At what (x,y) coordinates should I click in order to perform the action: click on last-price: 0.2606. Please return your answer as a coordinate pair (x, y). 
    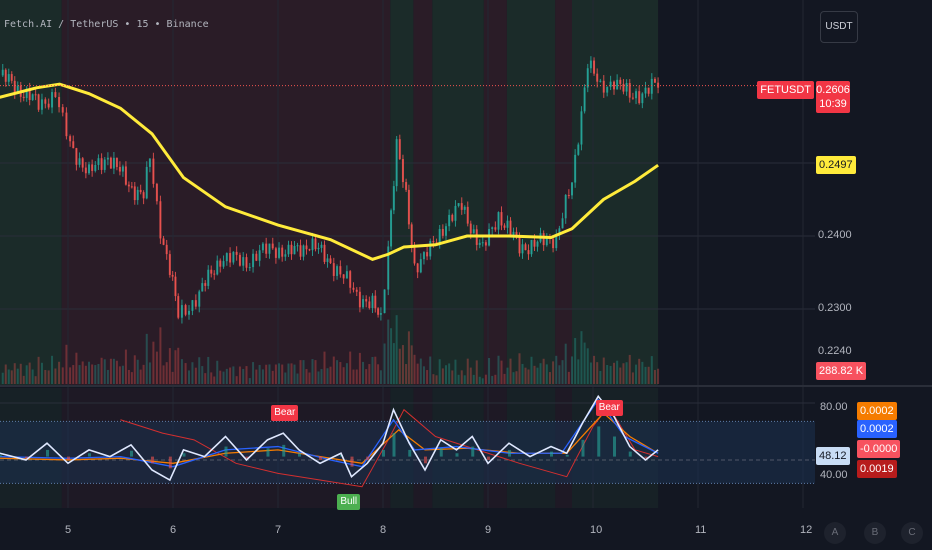
    Looking at the image, I should click on (833, 90).